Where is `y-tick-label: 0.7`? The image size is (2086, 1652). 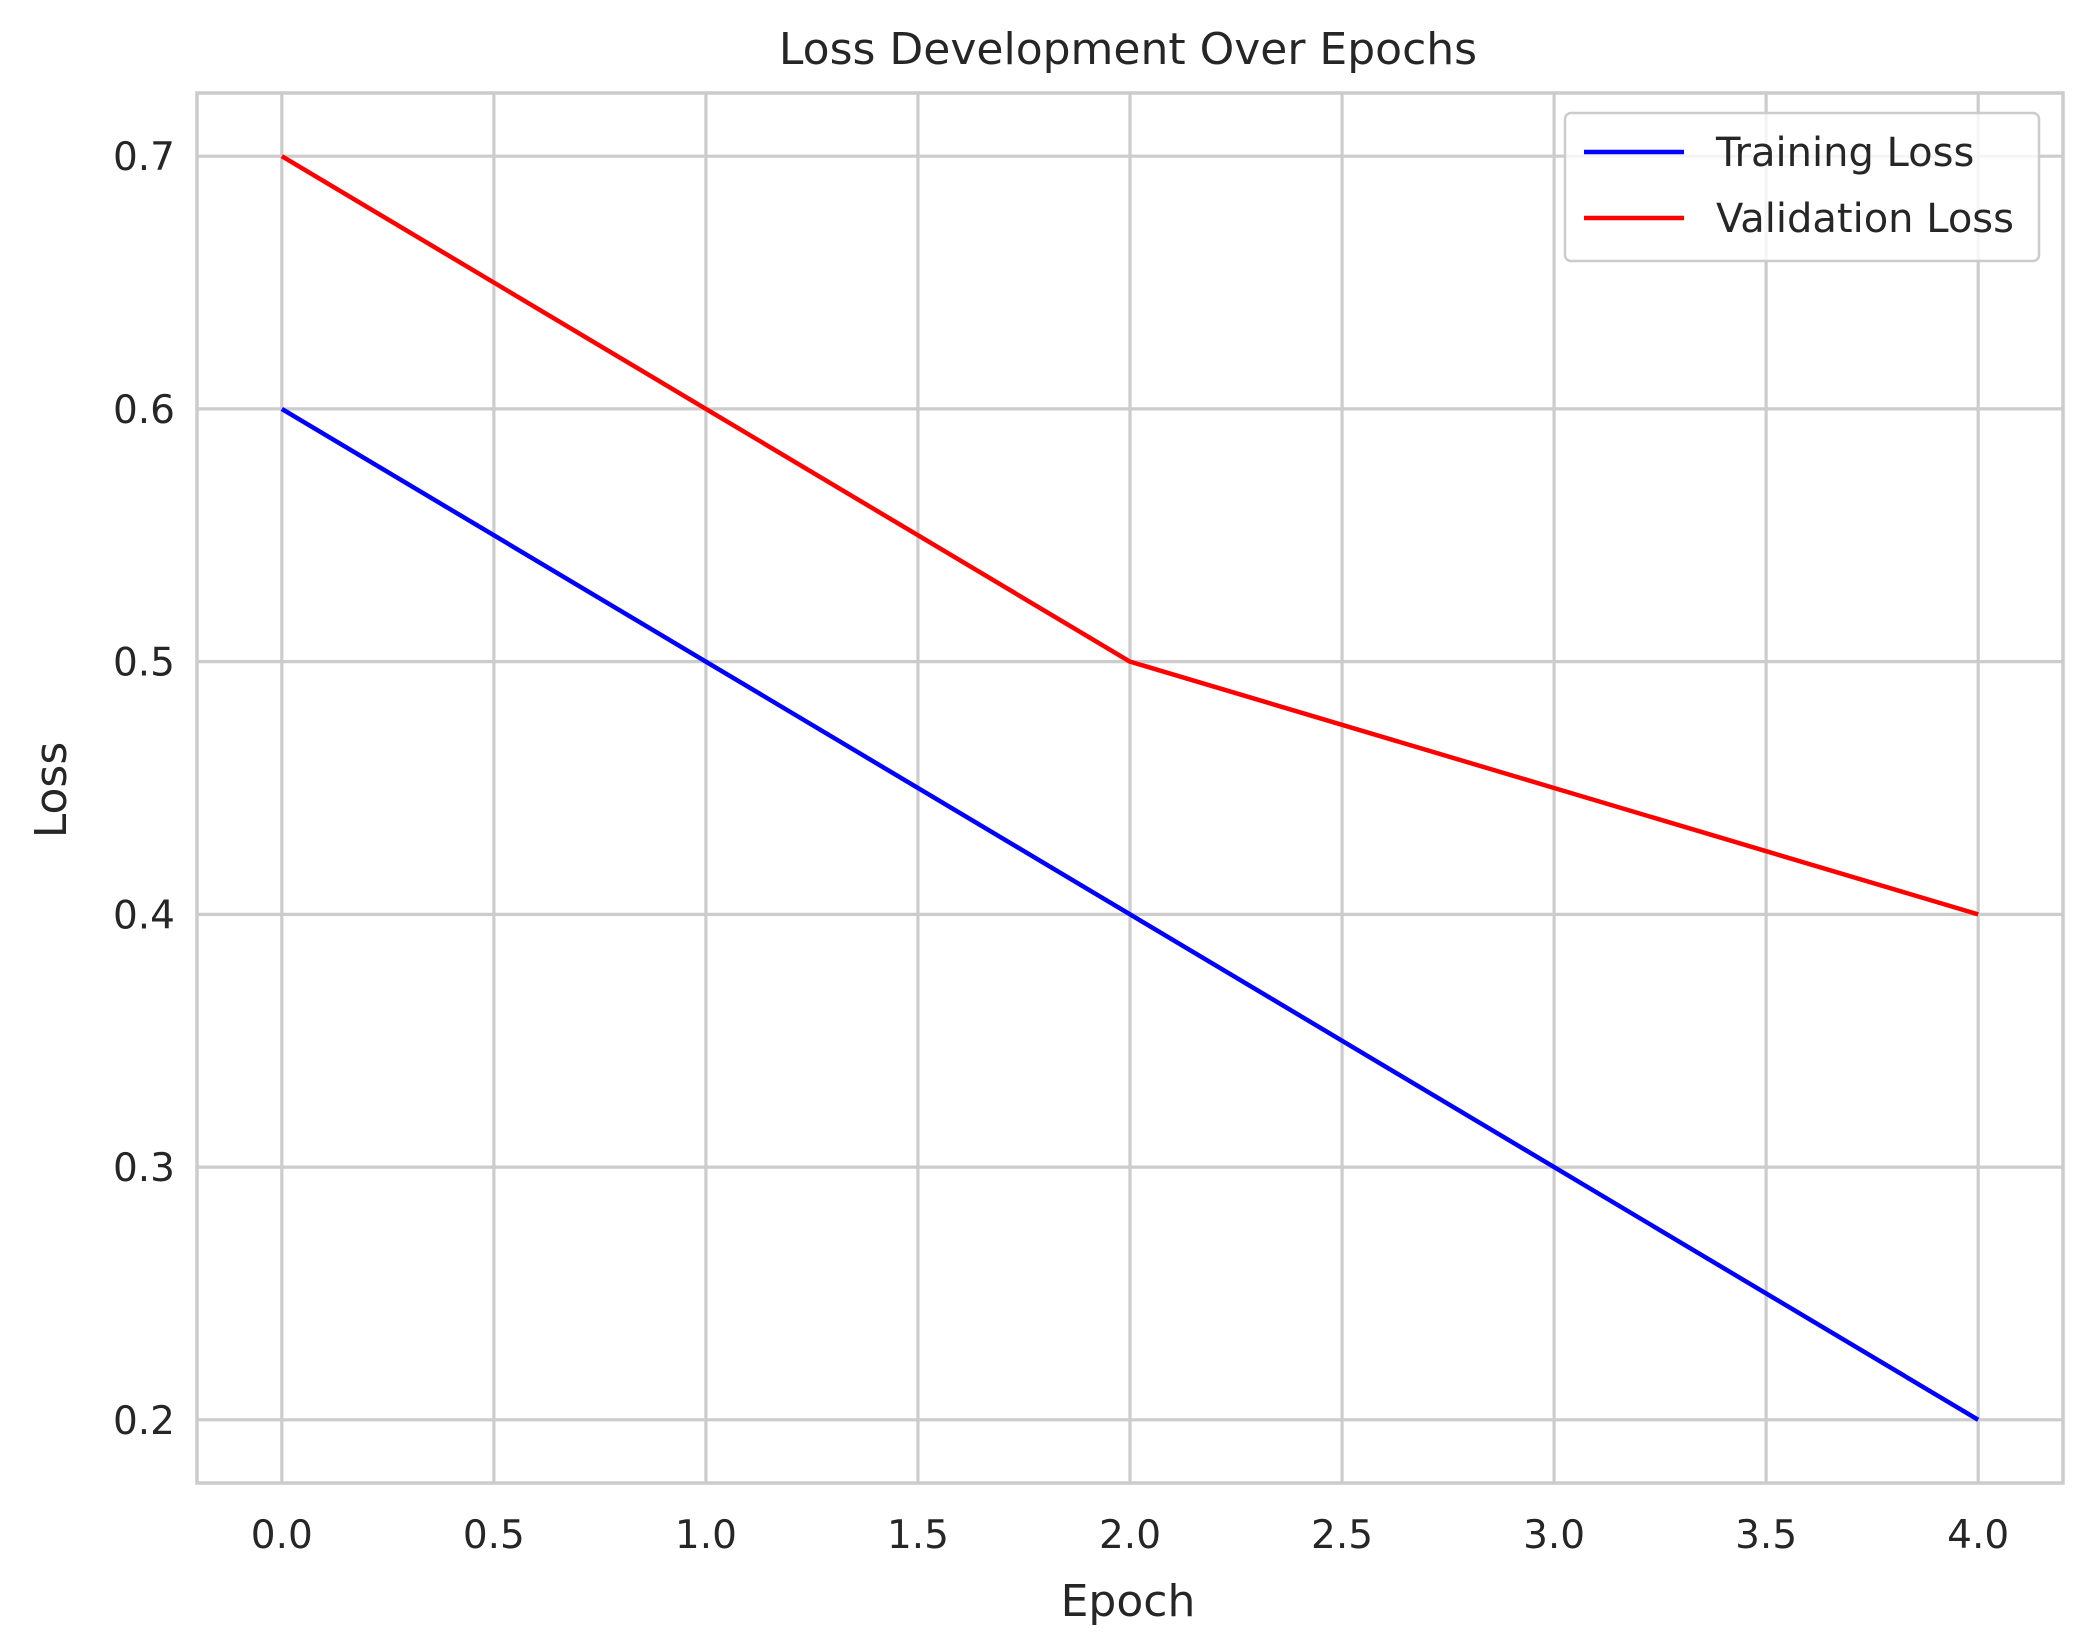
y-tick-label: 0.7 is located at coordinates (144, 157).